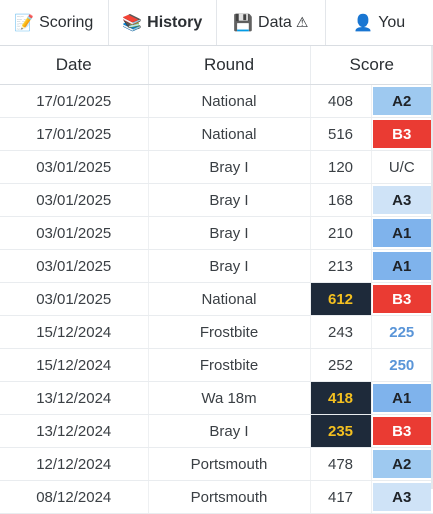  I want to click on floppy-disk-icon: 💾, so click(243, 23).